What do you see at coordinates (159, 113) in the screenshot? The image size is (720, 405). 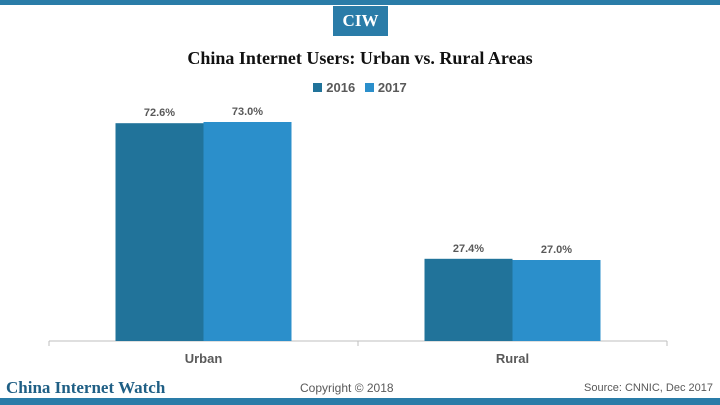 I see `data-label-urban-2016: 72.6%` at bounding box center [159, 113].